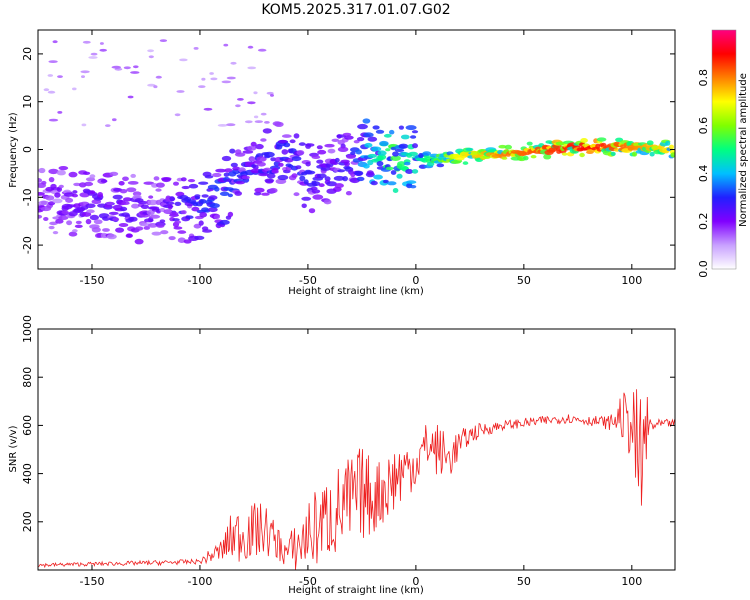  I want to click on spectrogram-xtick-label: 0, so click(415, 280).